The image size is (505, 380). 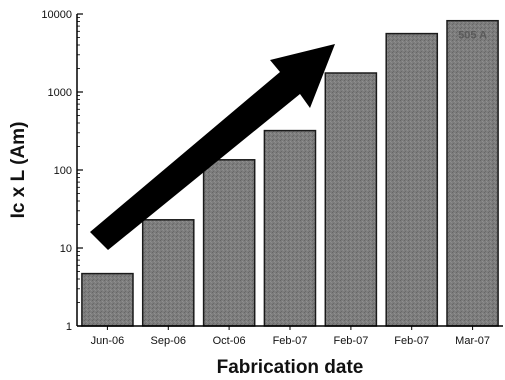 What do you see at coordinates (66, 249) in the screenshot?
I see `y-tick-label-2: 10` at bounding box center [66, 249].